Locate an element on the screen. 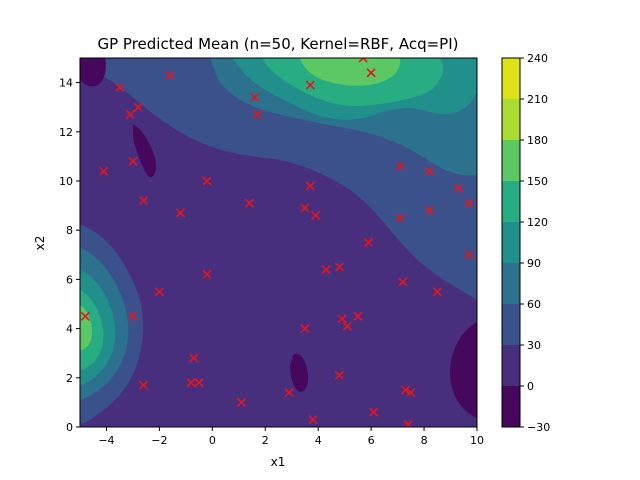  y-tick-label: 2 is located at coordinates (69, 378).